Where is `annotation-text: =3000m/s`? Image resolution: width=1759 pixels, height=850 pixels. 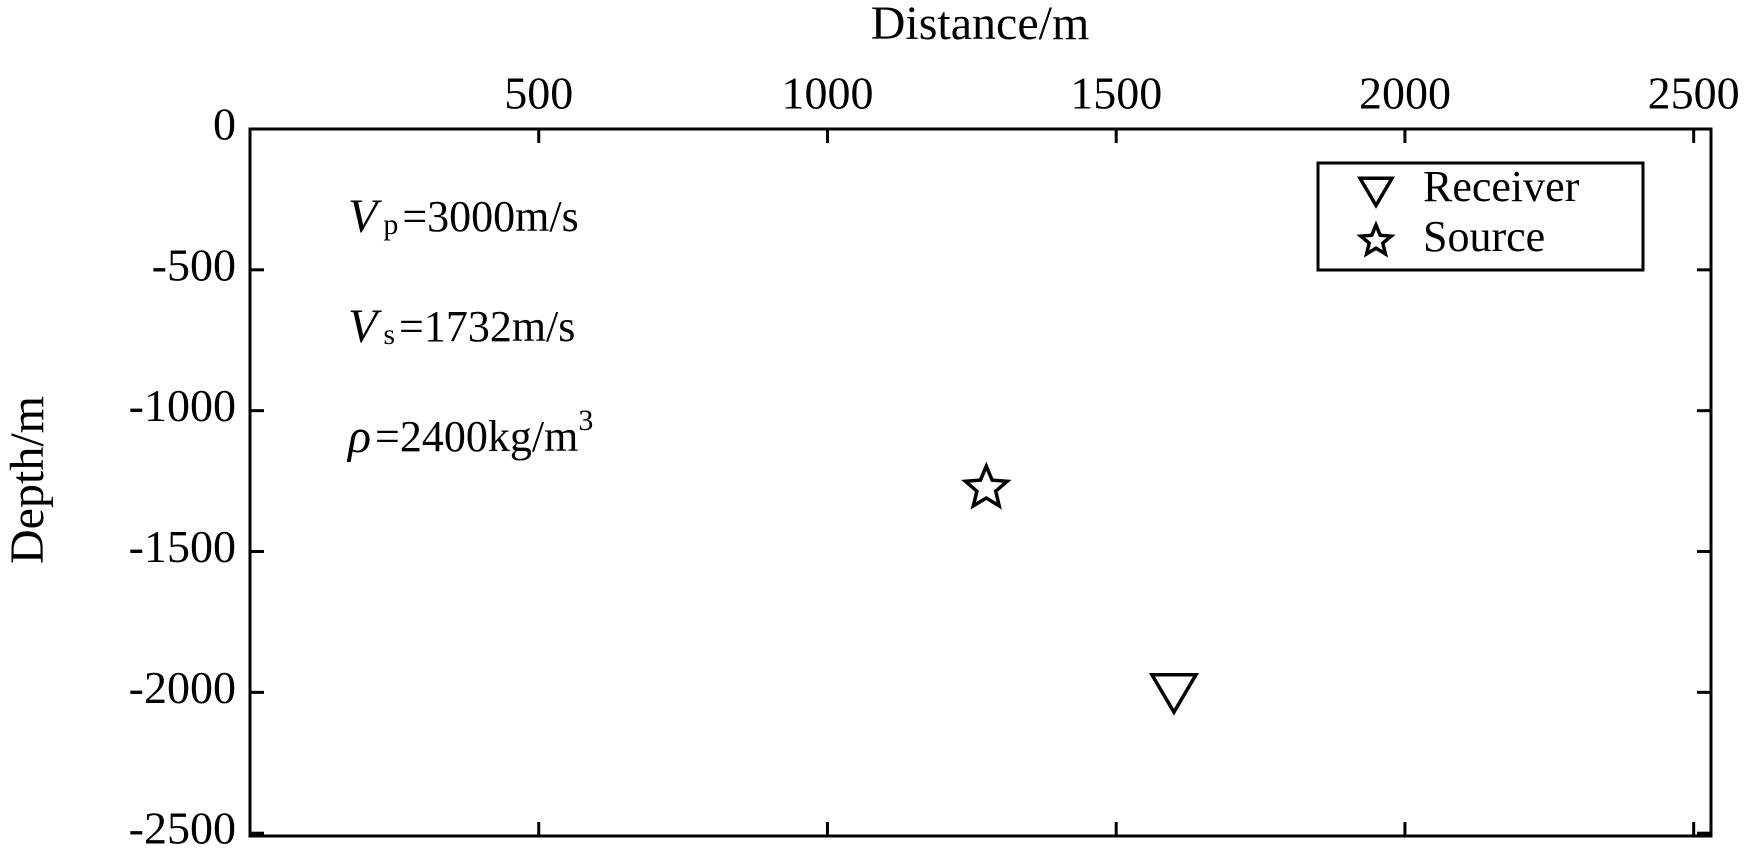 annotation-text: =3000m/s is located at coordinates (490, 216).